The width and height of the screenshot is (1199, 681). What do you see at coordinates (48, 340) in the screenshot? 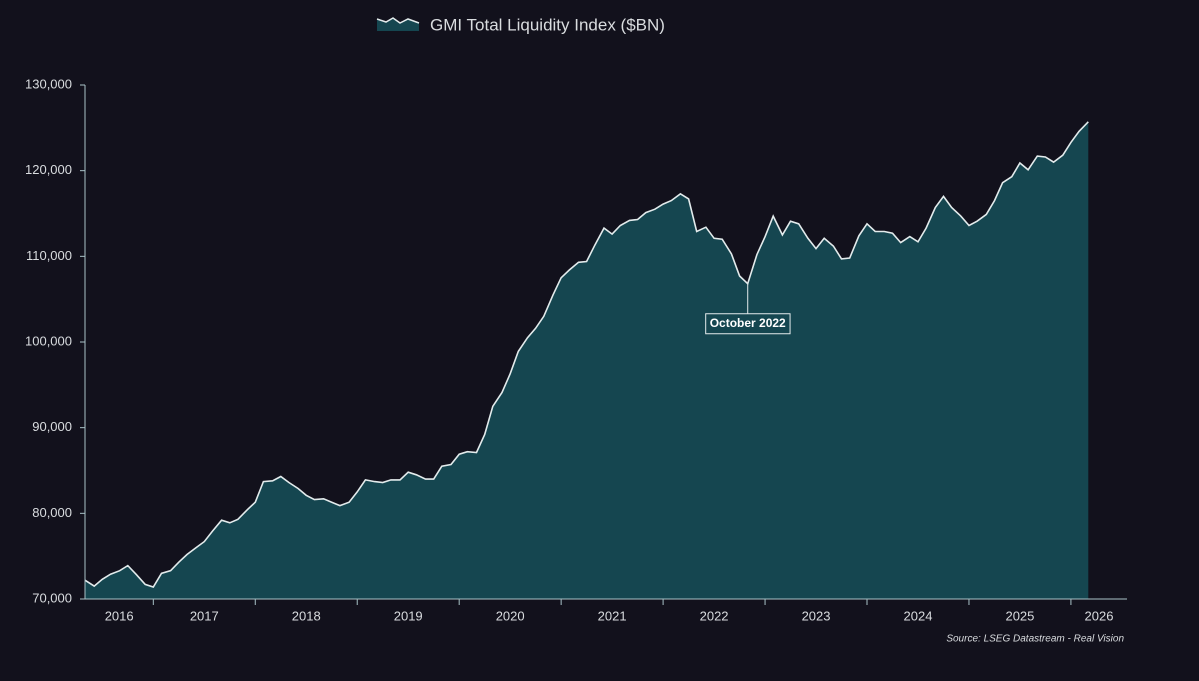
I see `y-tick-label: 100,000` at bounding box center [48, 340].